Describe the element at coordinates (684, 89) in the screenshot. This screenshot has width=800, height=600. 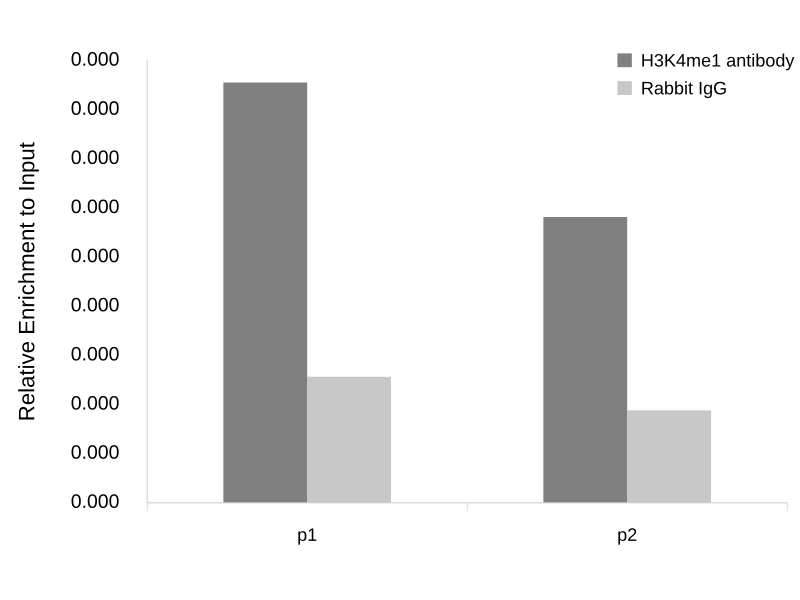
I see `legend-label: Rabbit IgG` at that location.